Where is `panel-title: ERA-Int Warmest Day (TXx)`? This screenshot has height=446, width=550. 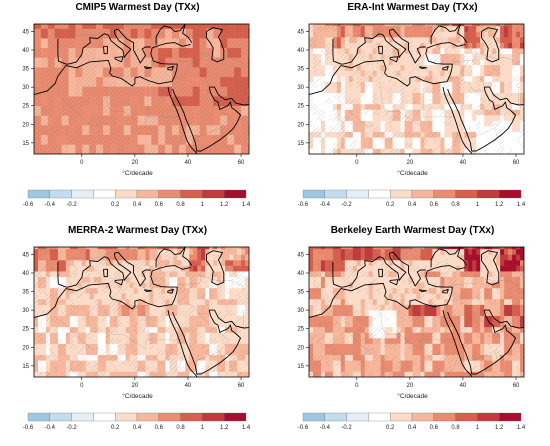
panel-title: ERA-Int Warmest Day (TXx) is located at coordinates (412, 7).